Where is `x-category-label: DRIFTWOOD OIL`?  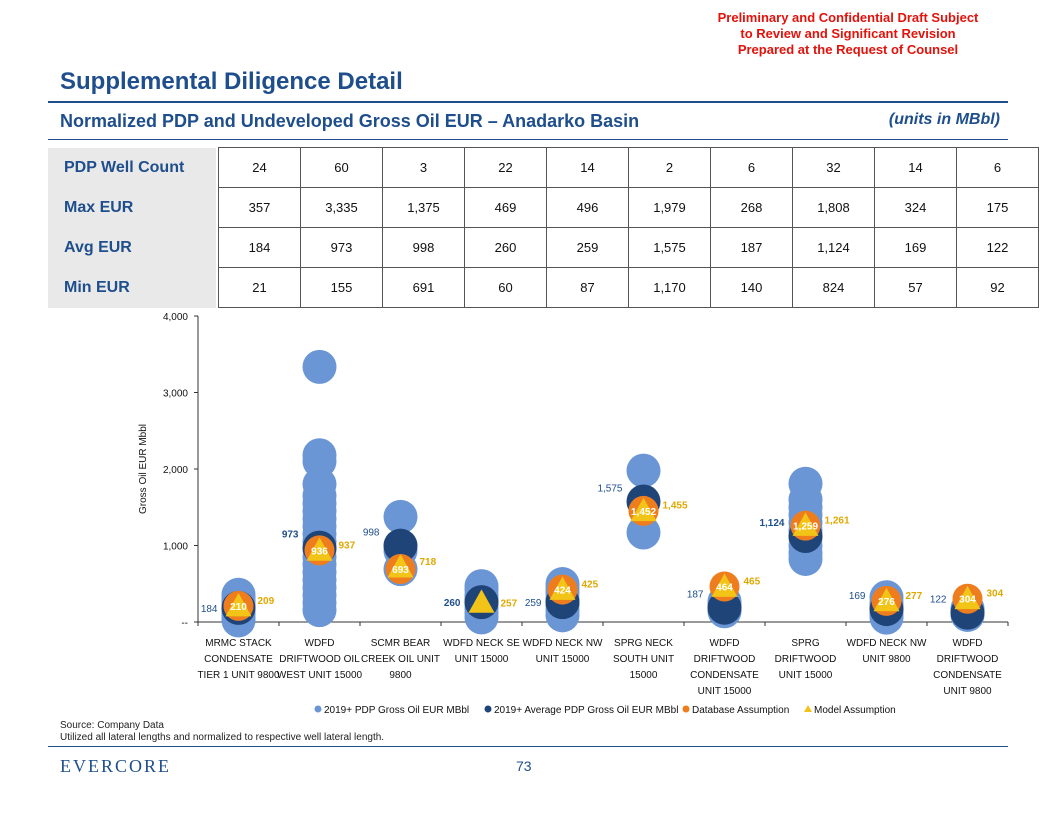 x-category-label: DRIFTWOOD OIL is located at coordinates (319, 659).